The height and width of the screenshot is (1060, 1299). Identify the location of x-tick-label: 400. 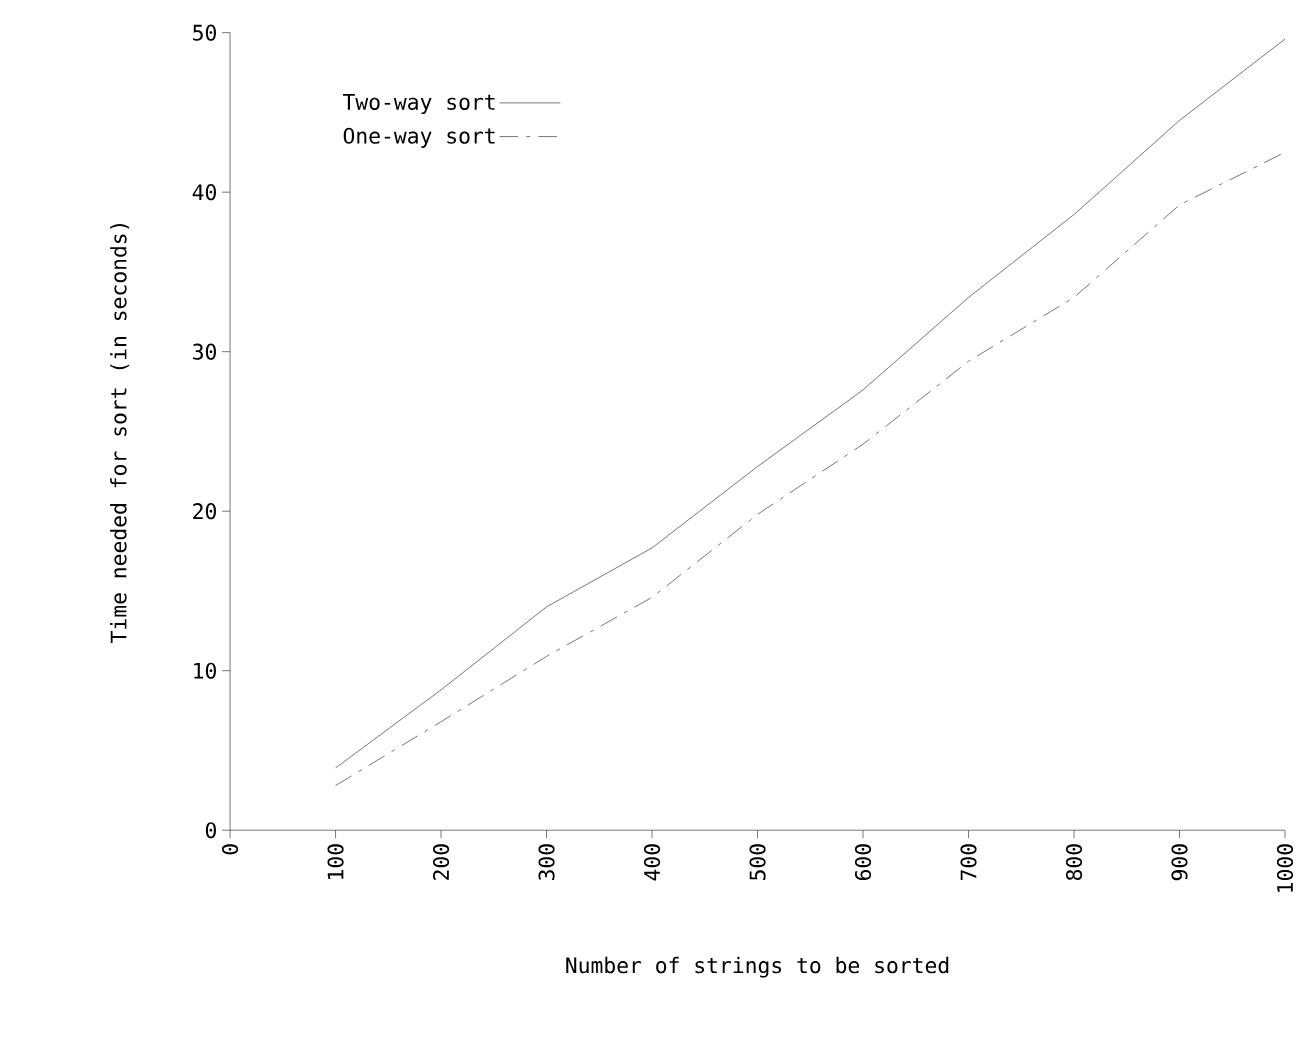
(652, 862).